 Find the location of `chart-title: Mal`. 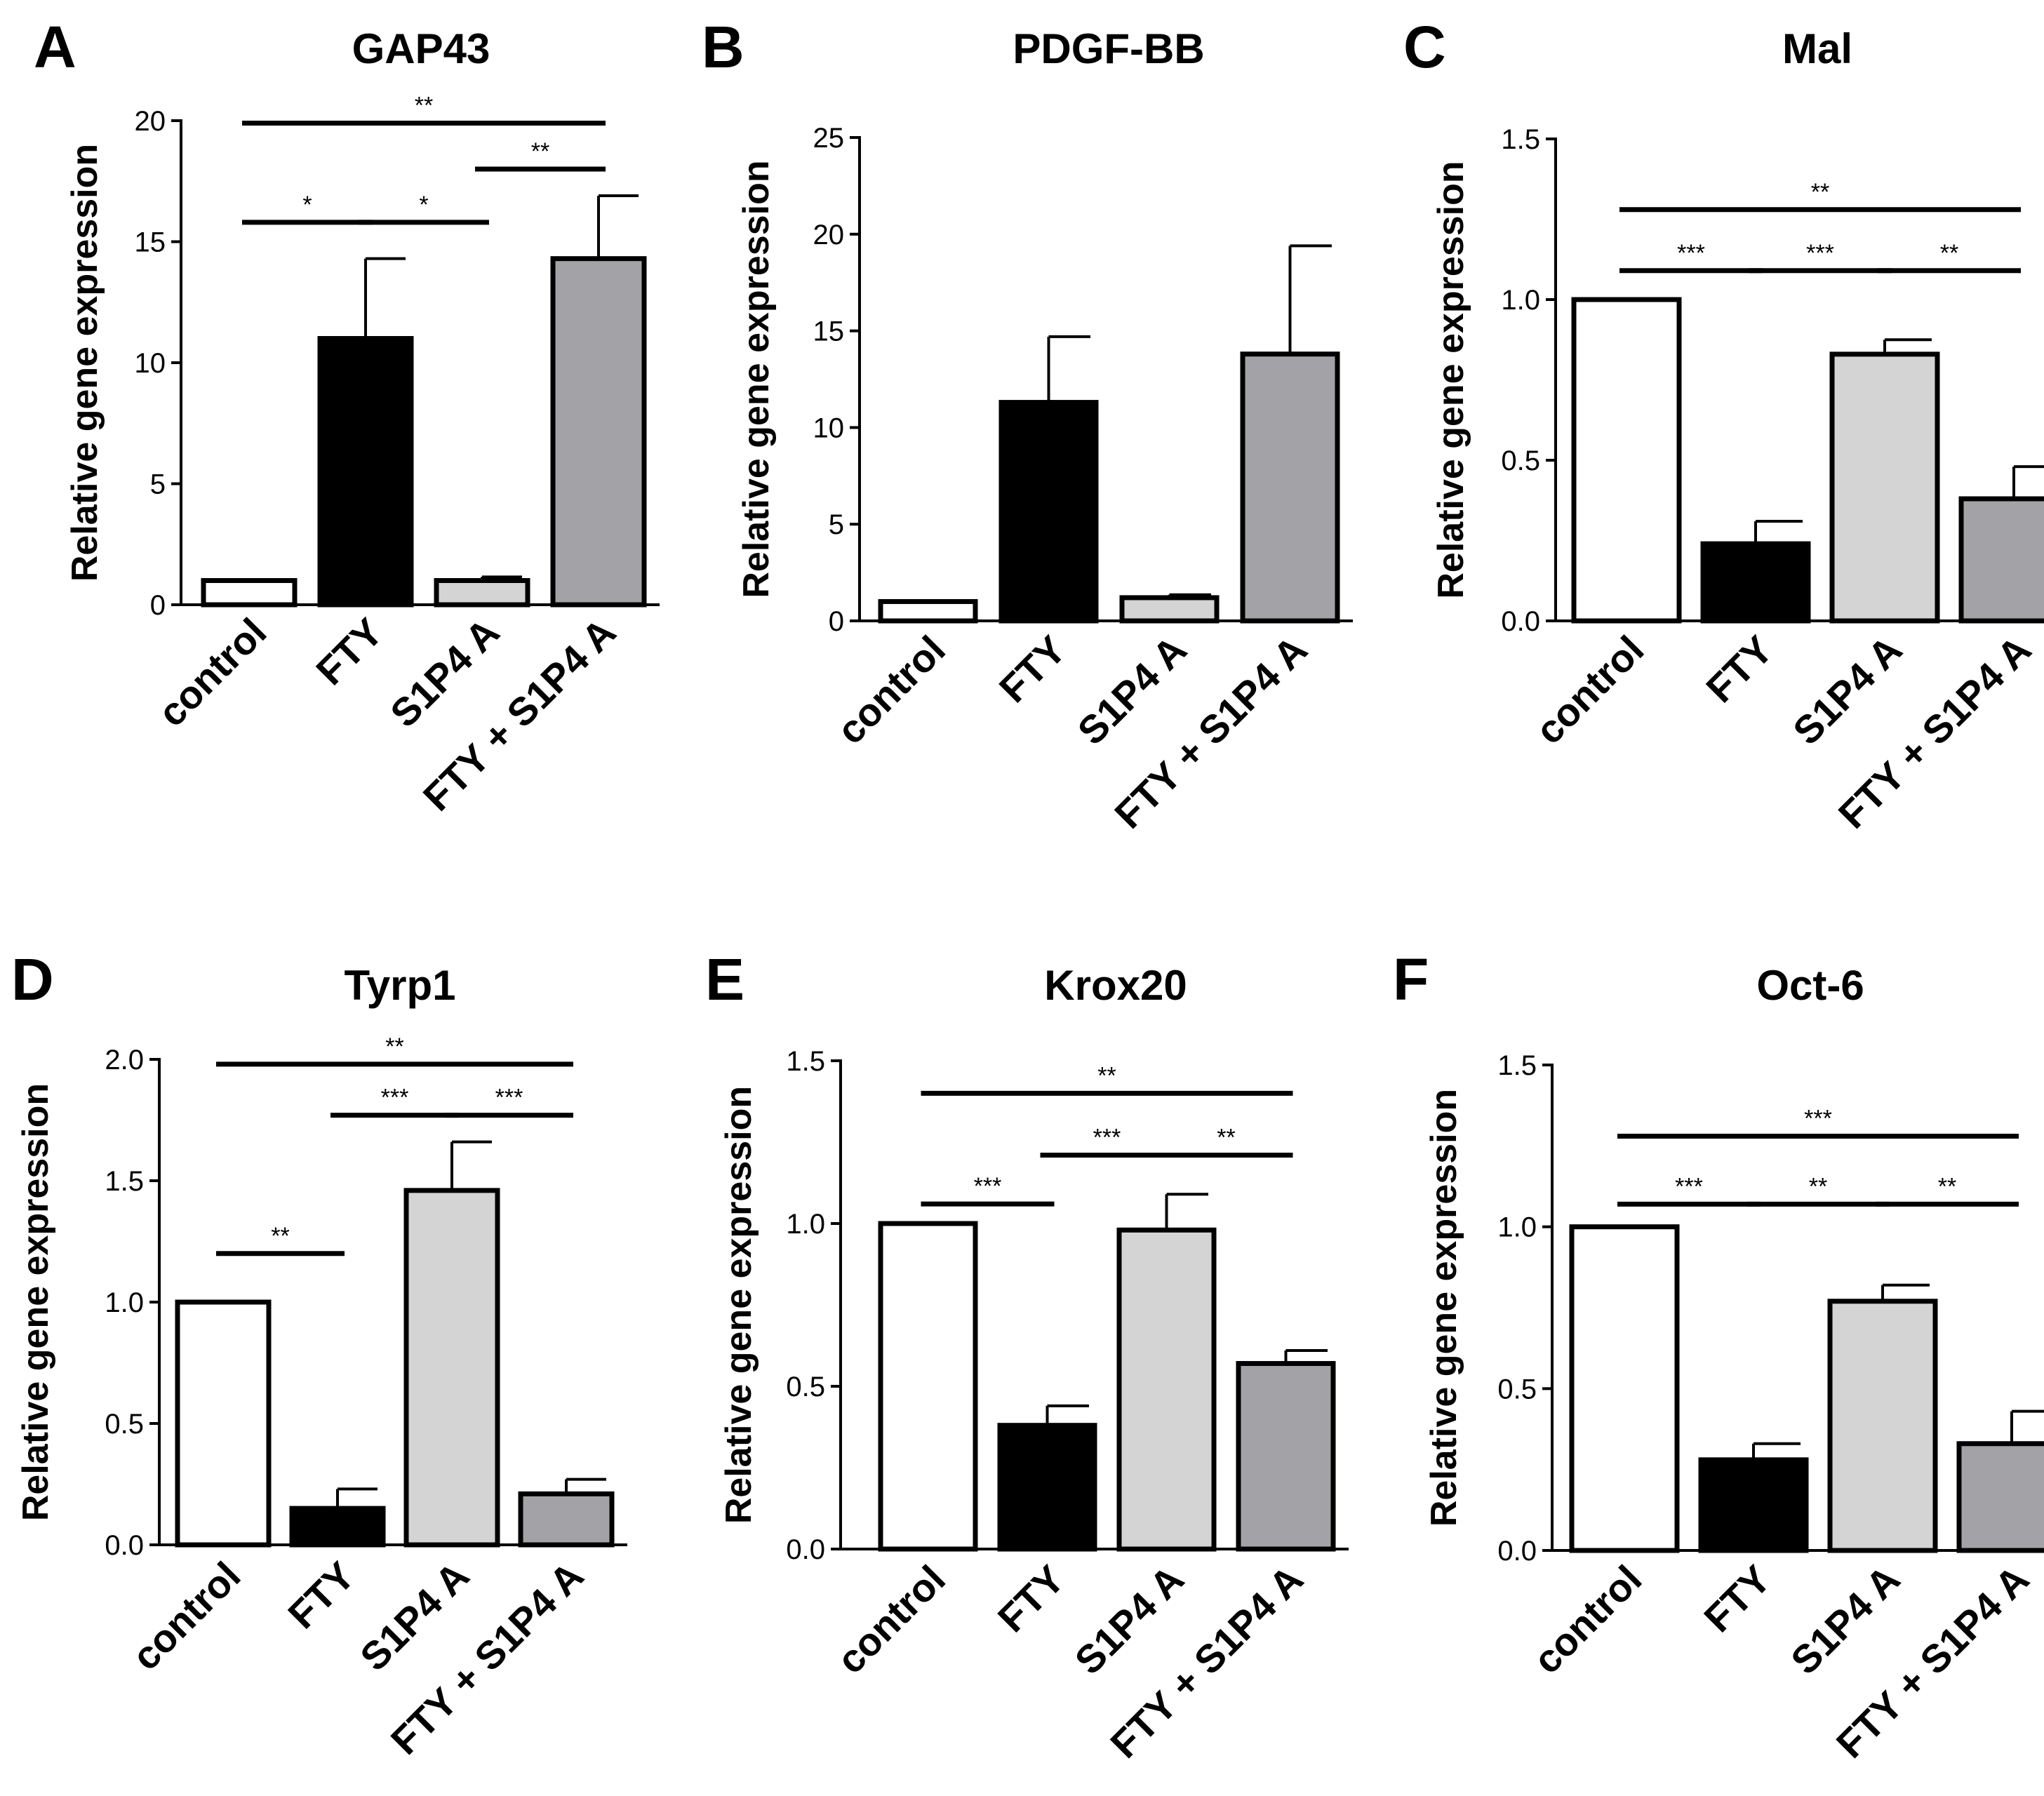

chart-title: Mal is located at coordinates (1817, 48).